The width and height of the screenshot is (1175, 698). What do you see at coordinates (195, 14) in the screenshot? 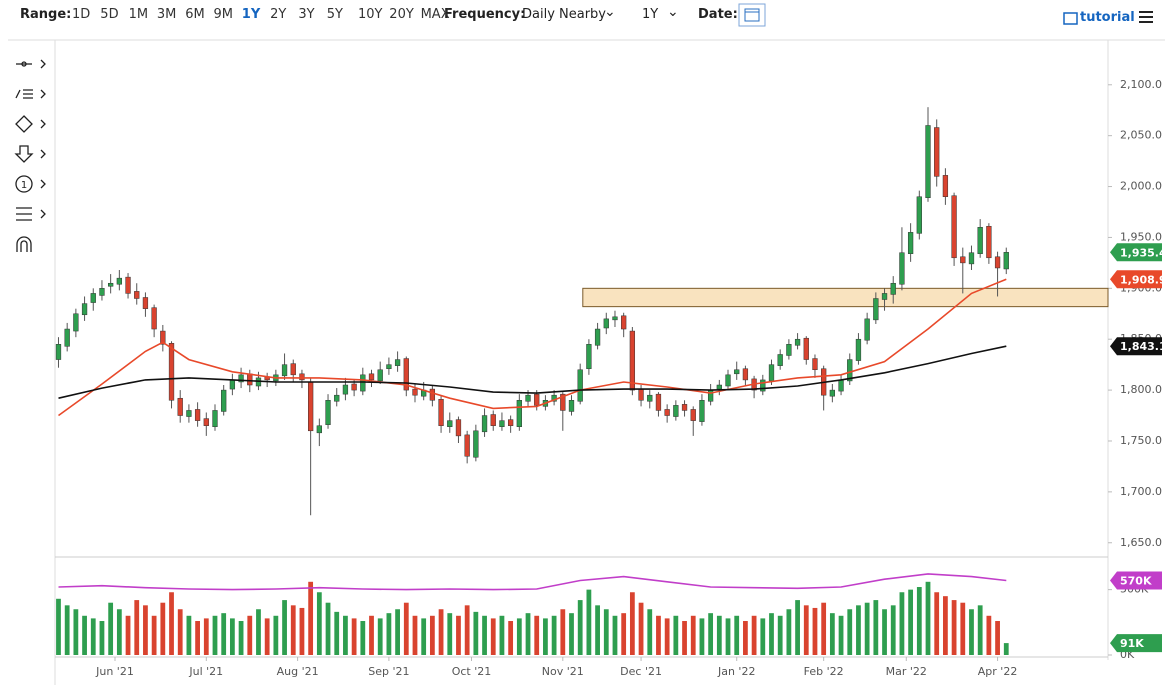
I see `range-button: 6M` at bounding box center [195, 14].